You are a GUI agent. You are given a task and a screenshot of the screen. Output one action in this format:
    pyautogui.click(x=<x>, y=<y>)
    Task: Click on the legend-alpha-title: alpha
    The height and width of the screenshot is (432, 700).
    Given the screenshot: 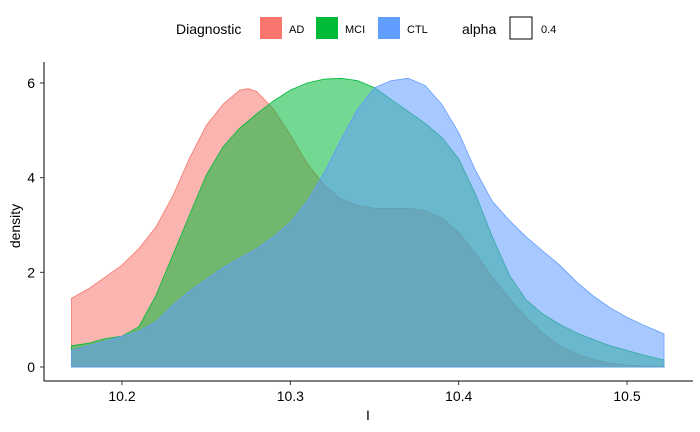 What is the action you would take?
    pyautogui.click(x=479, y=29)
    